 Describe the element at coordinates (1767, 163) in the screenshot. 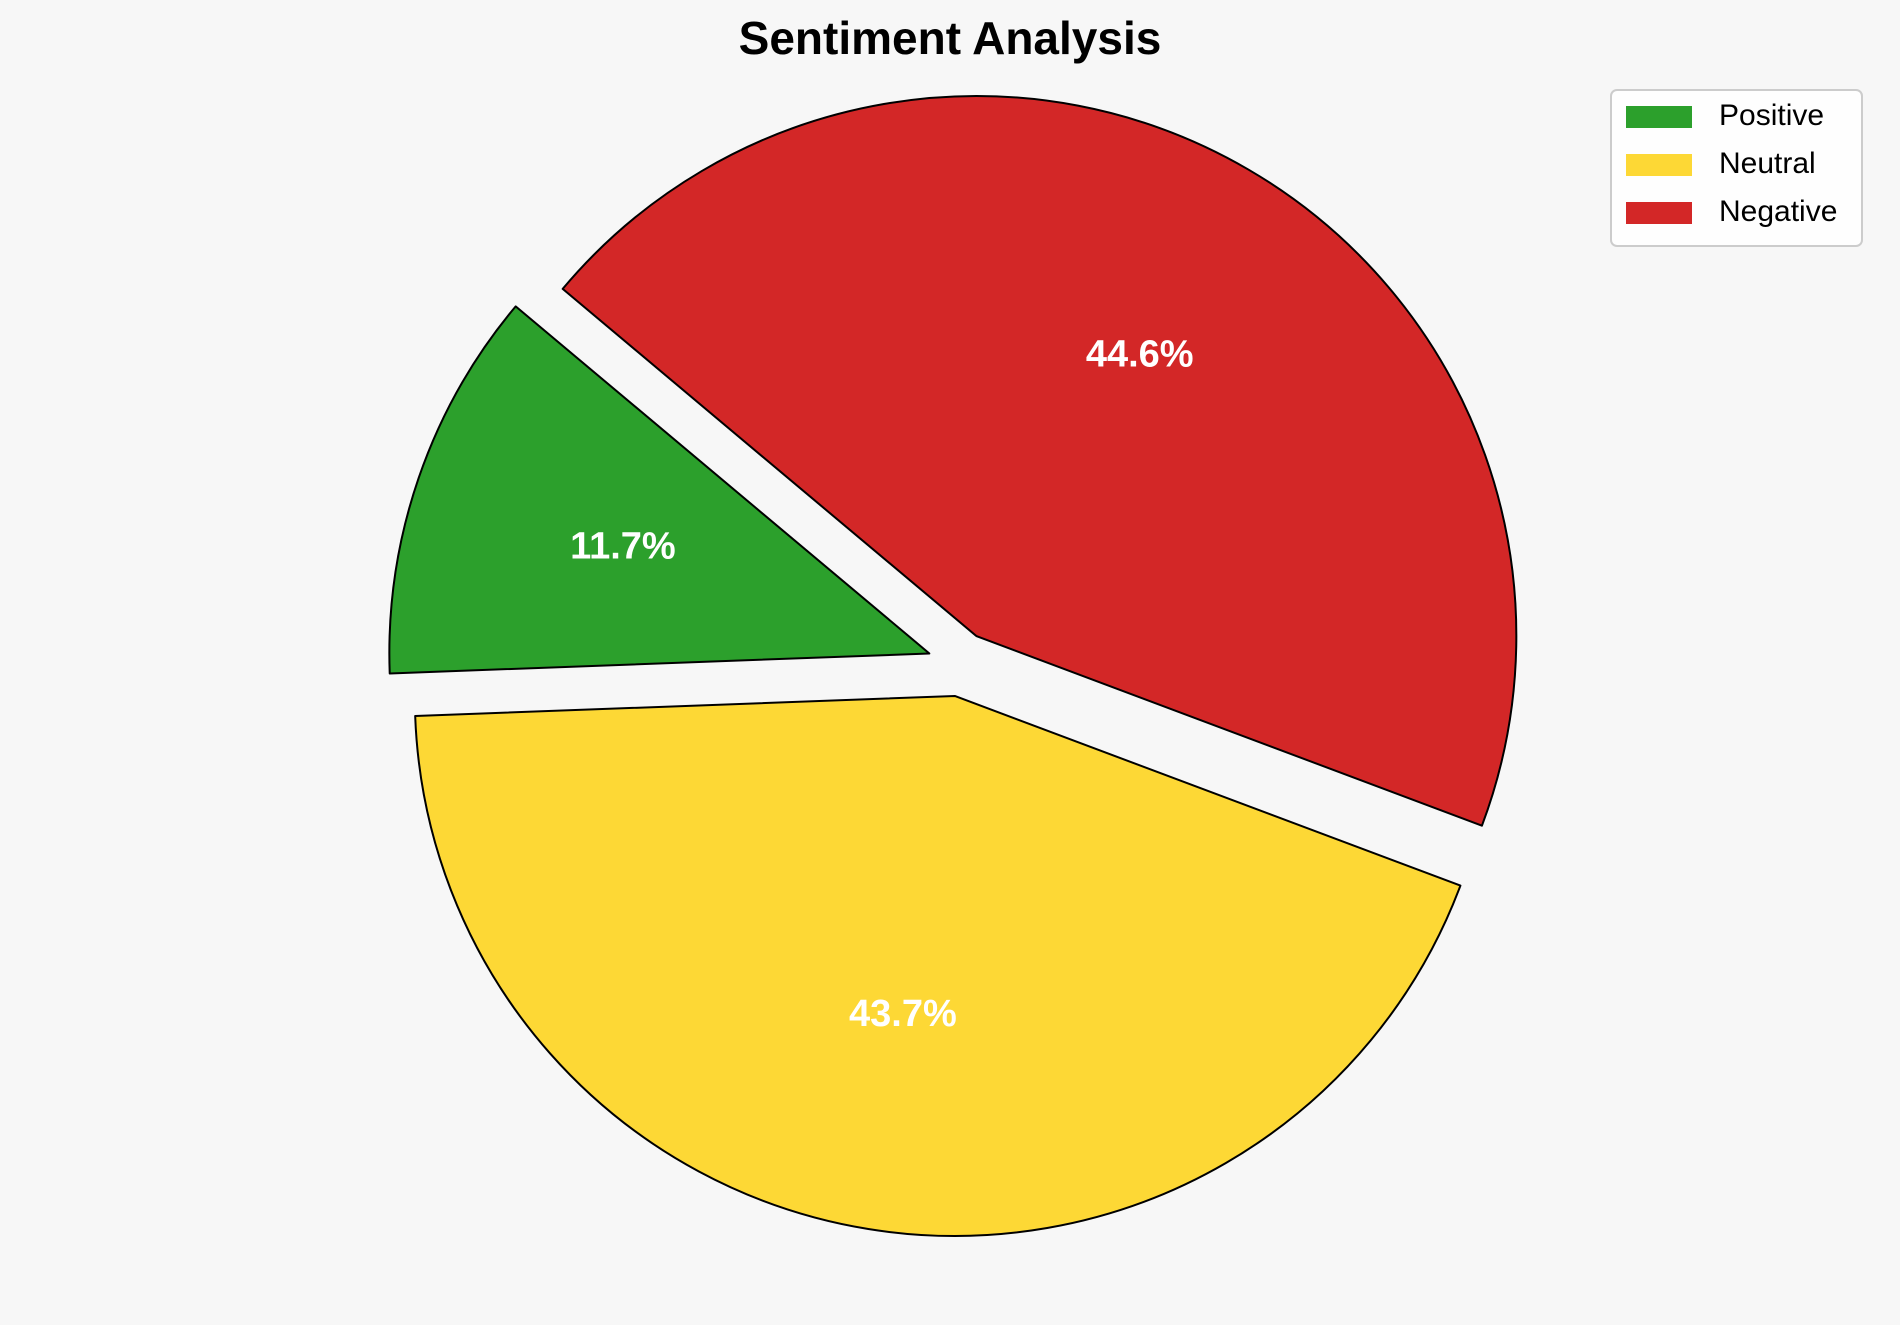

I see `legend-label-neutral: Neutral` at that location.